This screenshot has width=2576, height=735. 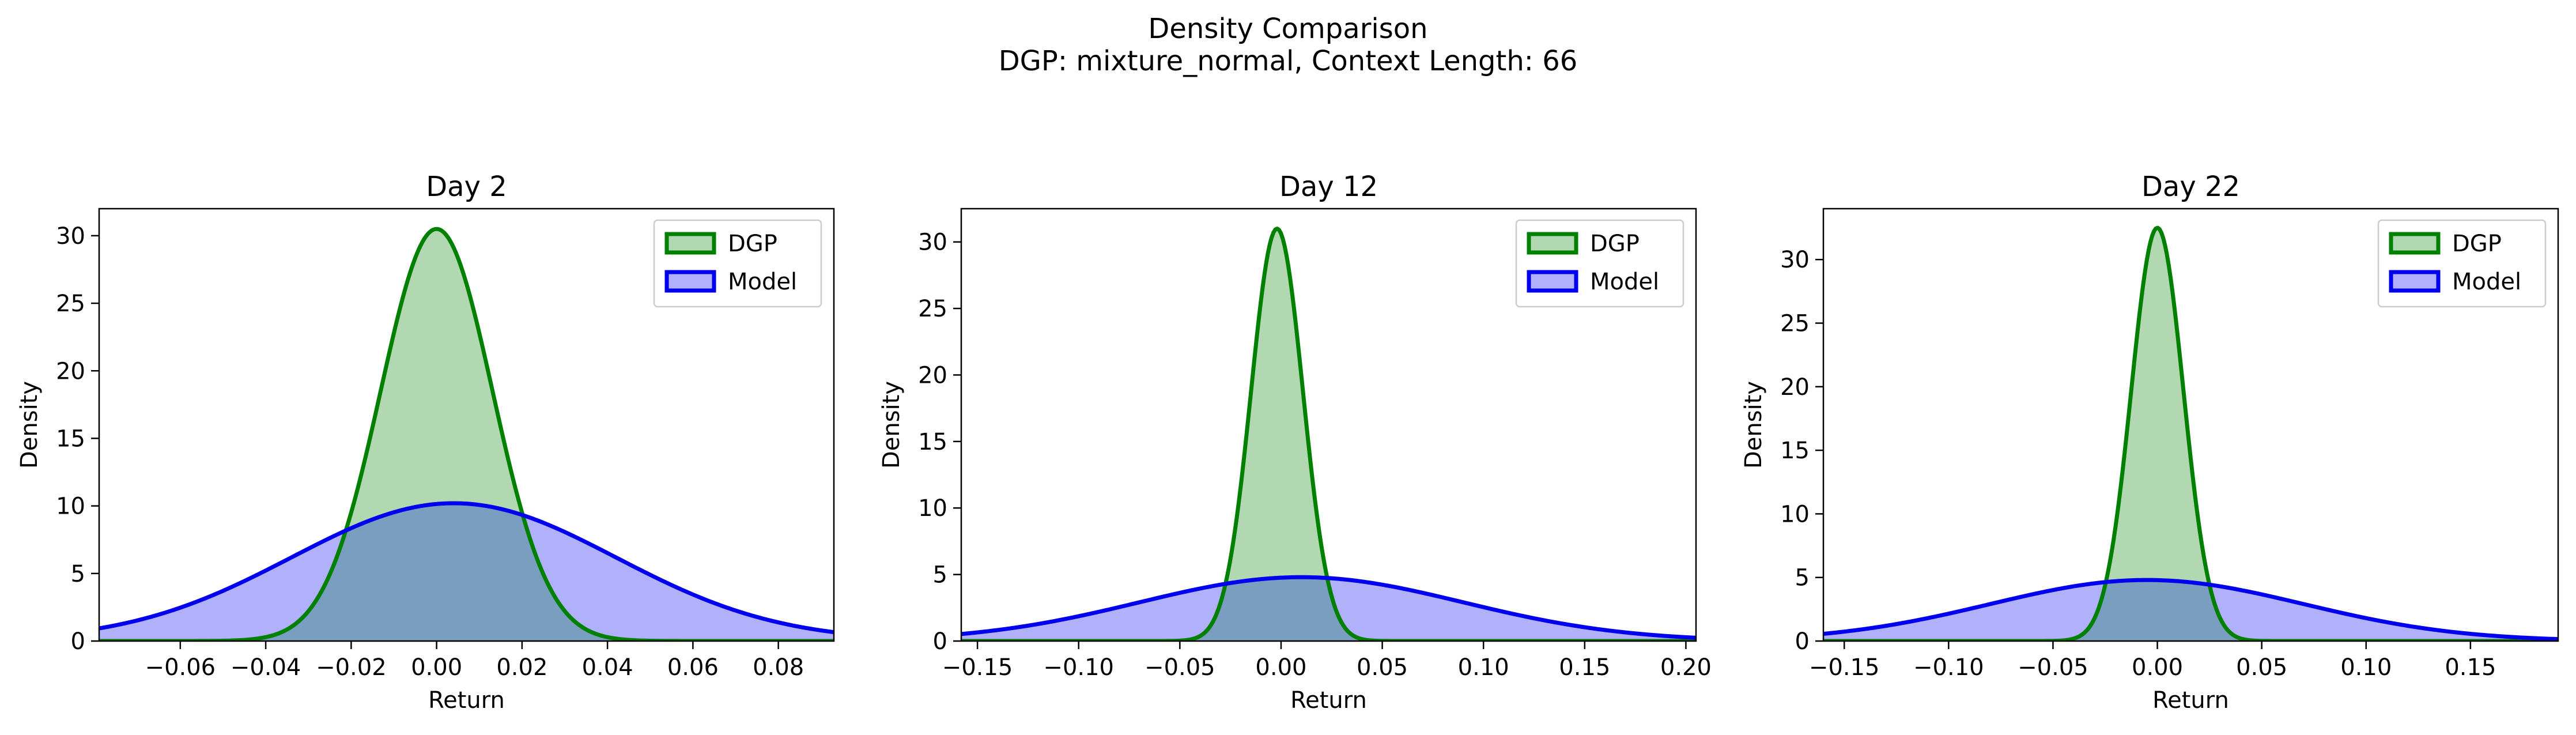 I want to click on panel-title: Day 22, so click(x=2190, y=187).